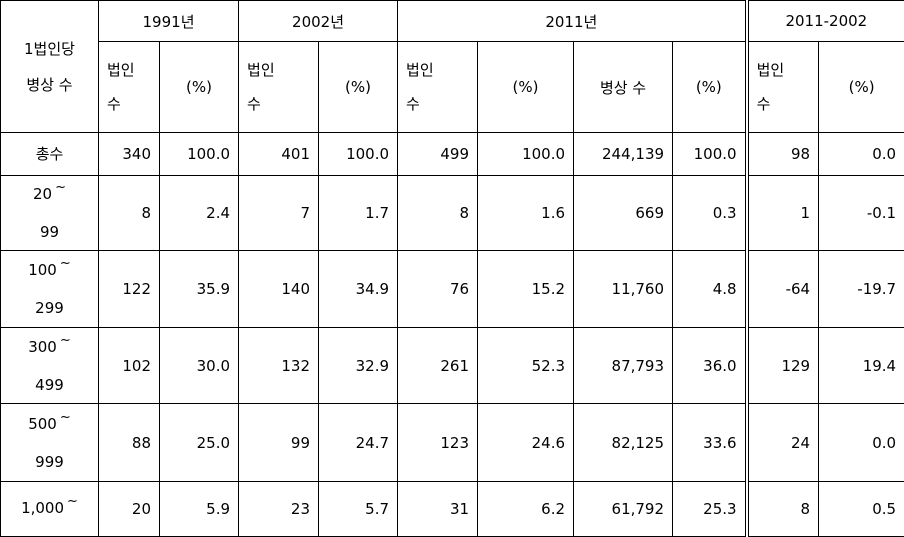 This screenshot has width=904, height=537. I want to click on cell-p1991: 35.9, so click(199, 289).